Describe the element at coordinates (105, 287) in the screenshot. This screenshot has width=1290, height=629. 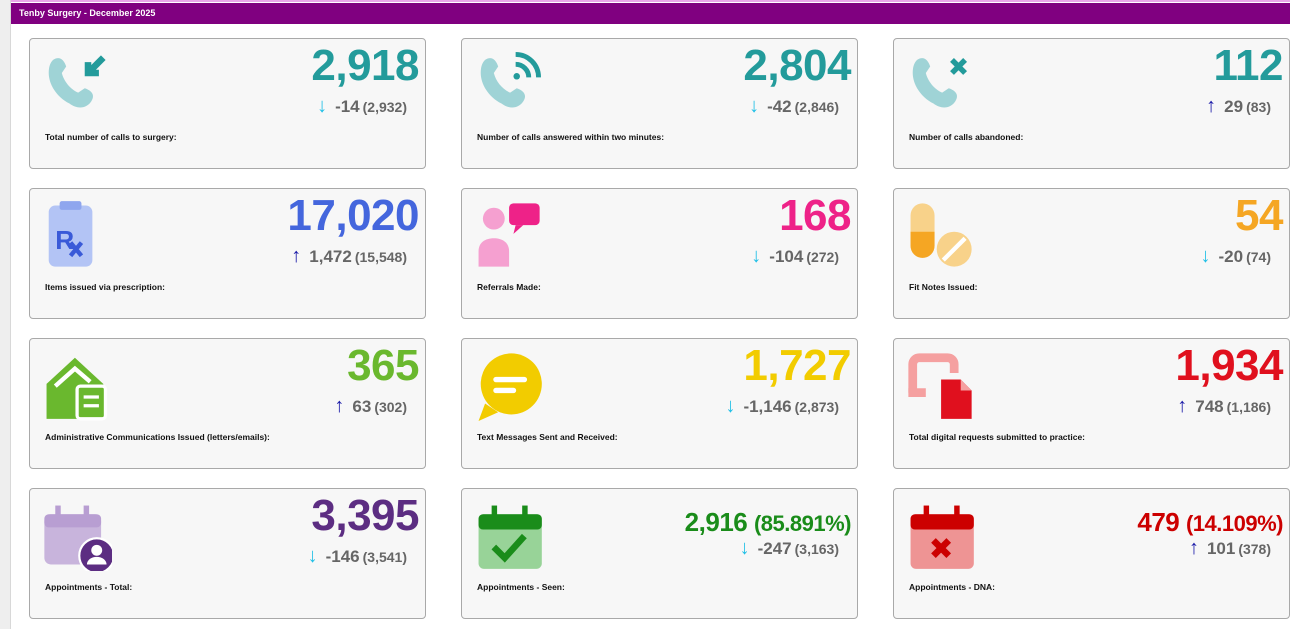
I see `metric-label: Items issued via prescription:` at that location.